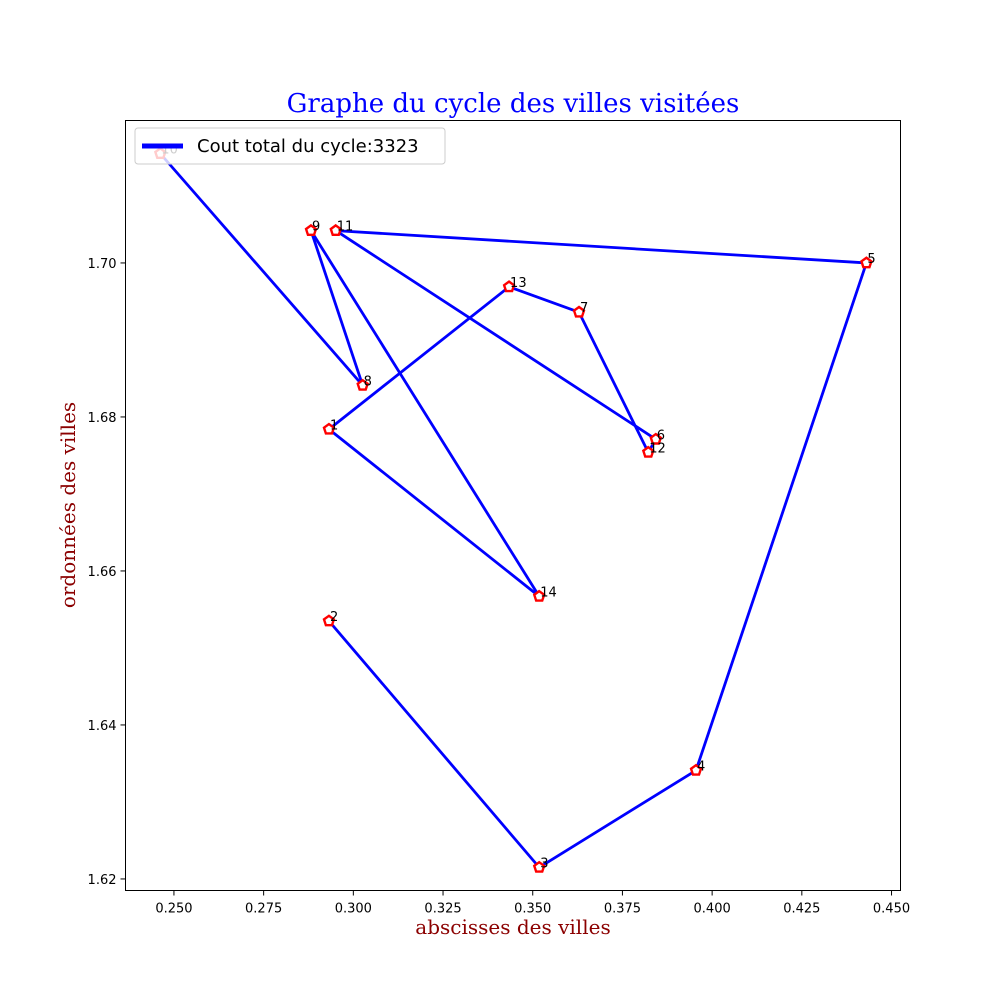  What do you see at coordinates (173, 909) in the screenshot?
I see `x-tick-label: 0.250` at bounding box center [173, 909].